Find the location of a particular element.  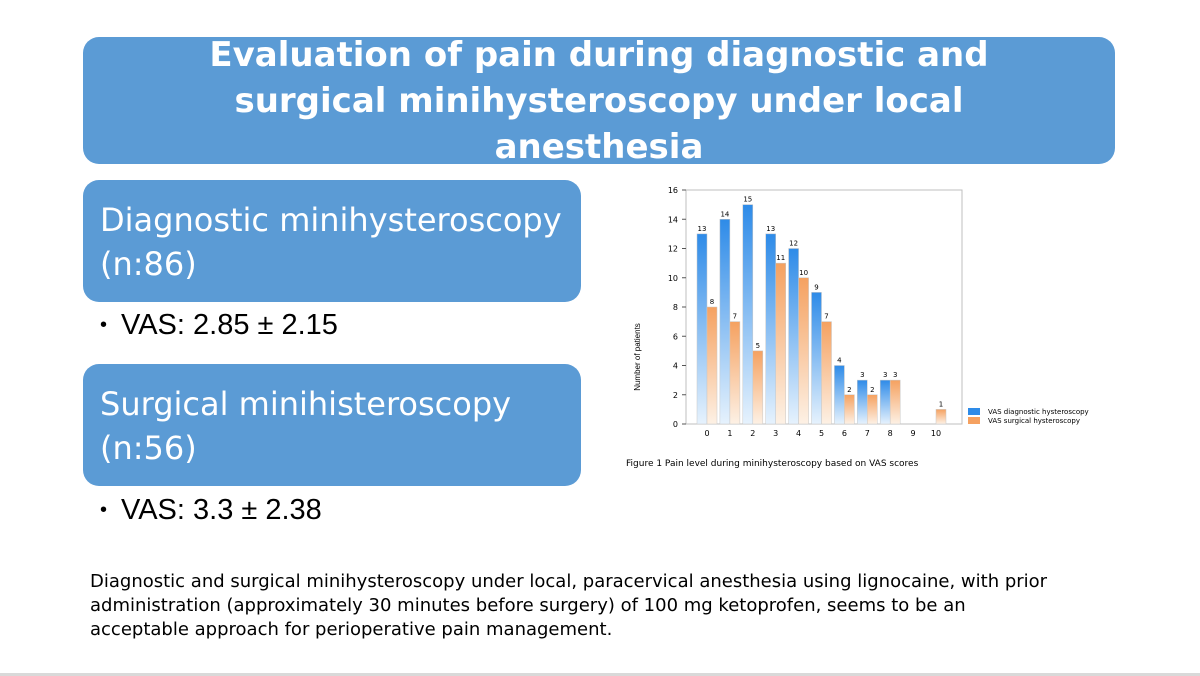

y-tick-label: 16 is located at coordinates (673, 190).